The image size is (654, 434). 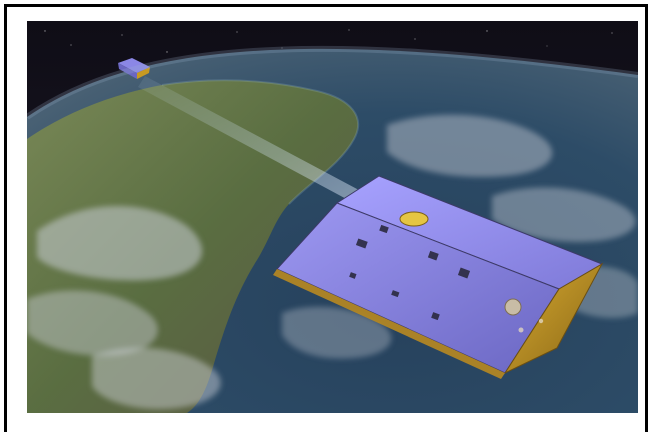 I want to click on laser-link-beam, so click(x=255, y=142).